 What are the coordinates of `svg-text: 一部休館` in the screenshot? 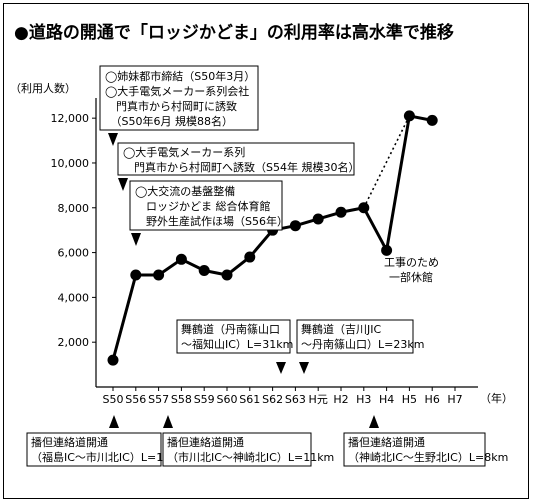 It's located at (411, 277).